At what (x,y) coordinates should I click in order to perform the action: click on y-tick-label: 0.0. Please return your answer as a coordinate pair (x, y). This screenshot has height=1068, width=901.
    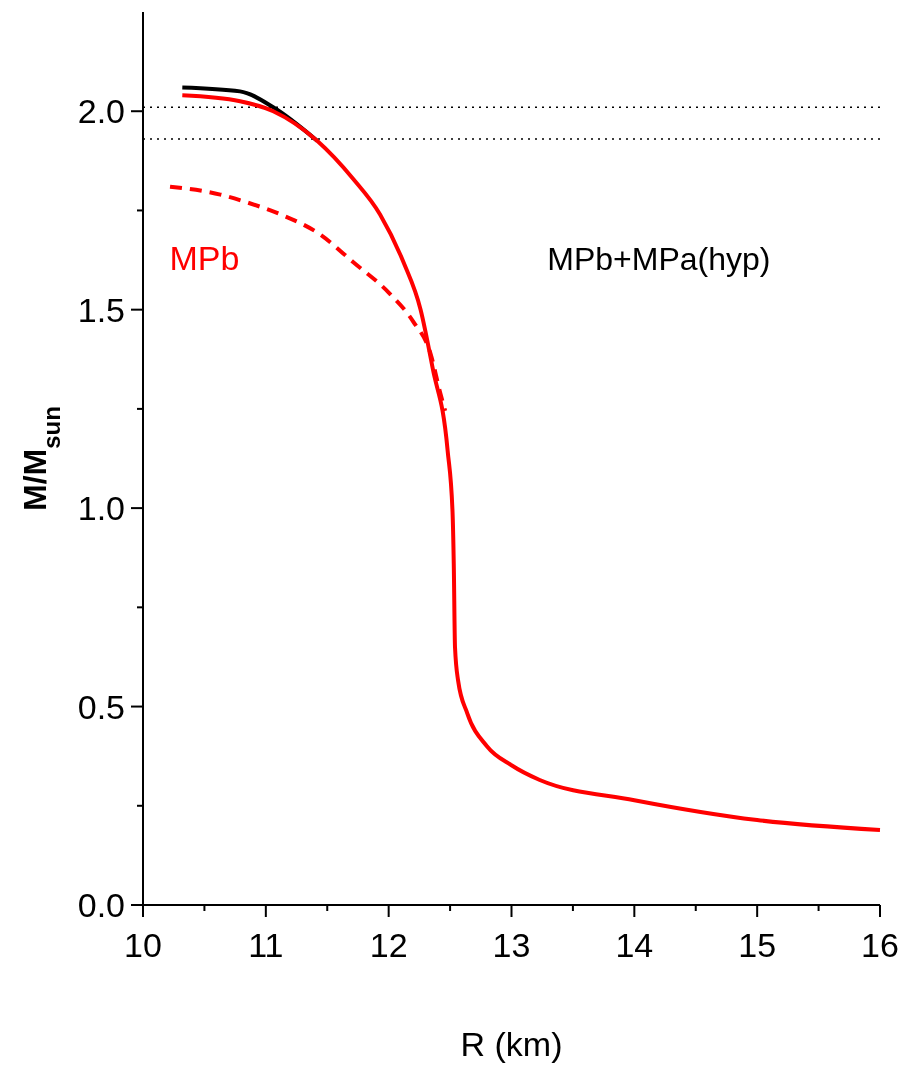
    Looking at the image, I should click on (101, 905).